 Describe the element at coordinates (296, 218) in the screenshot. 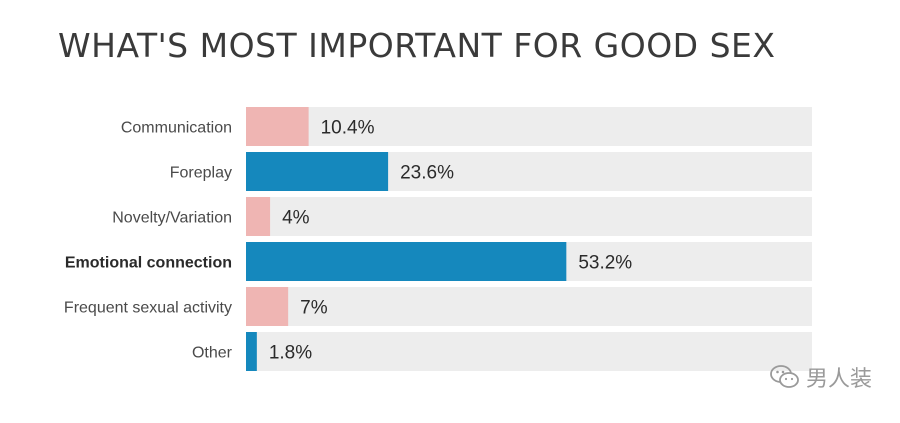

I see `value-label-novelty-variation: 4%` at that location.